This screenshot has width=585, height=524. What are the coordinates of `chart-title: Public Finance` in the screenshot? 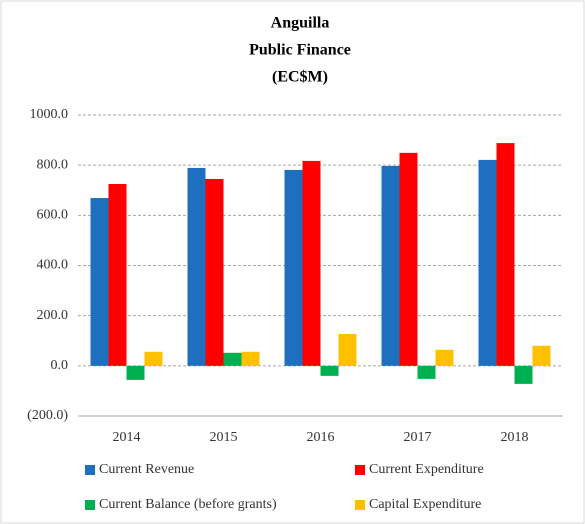 It's located at (300, 50).